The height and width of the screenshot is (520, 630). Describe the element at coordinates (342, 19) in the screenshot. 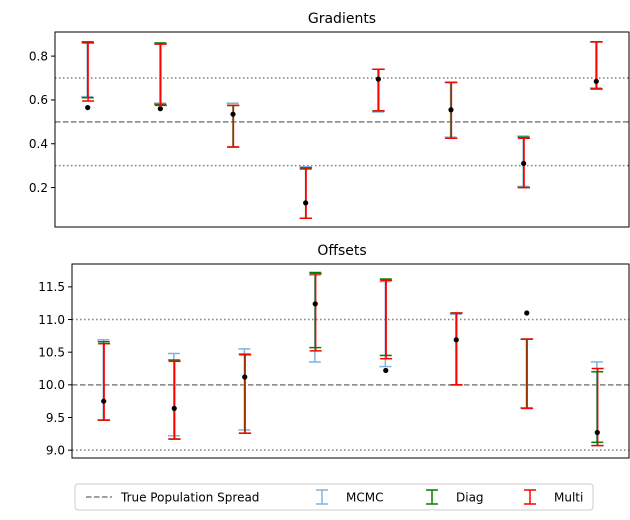

I see `panel-title: Gradients` at that location.